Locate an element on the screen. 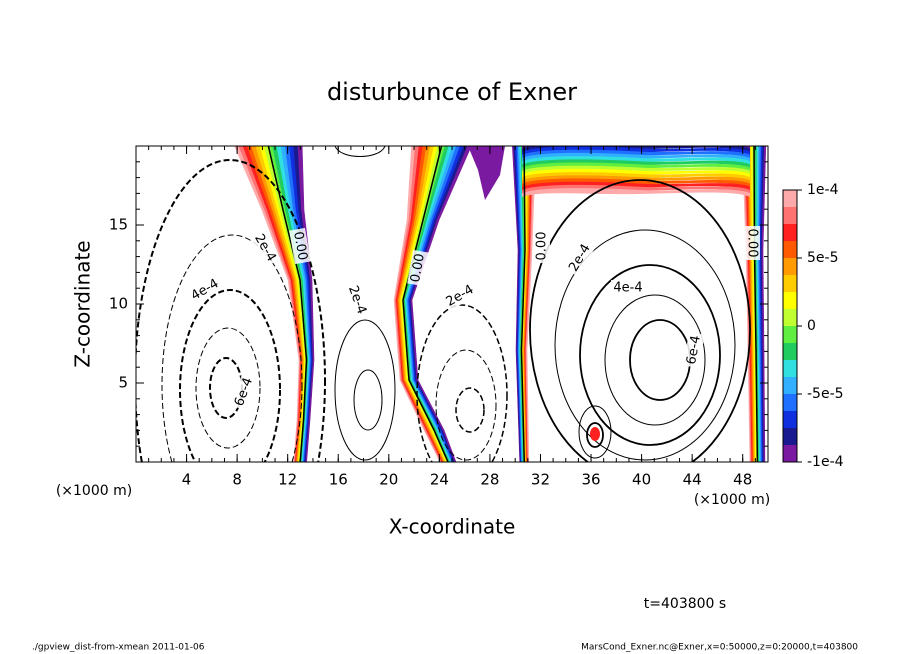  x-tick-label: 16 is located at coordinates (338, 480).